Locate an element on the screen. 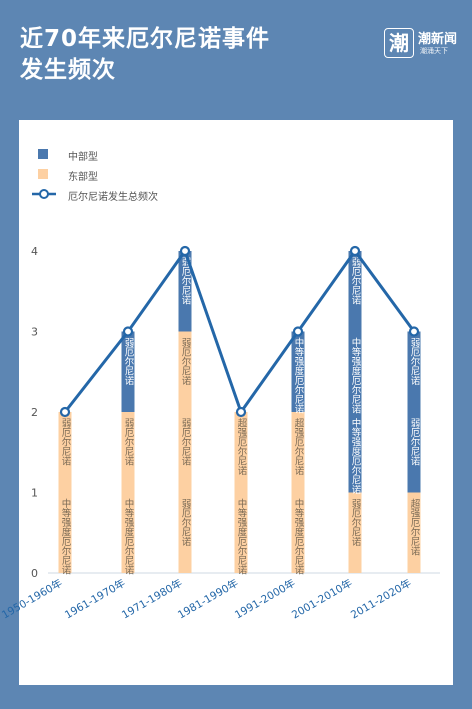  legend-line-marker is located at coordinates (44, 194).